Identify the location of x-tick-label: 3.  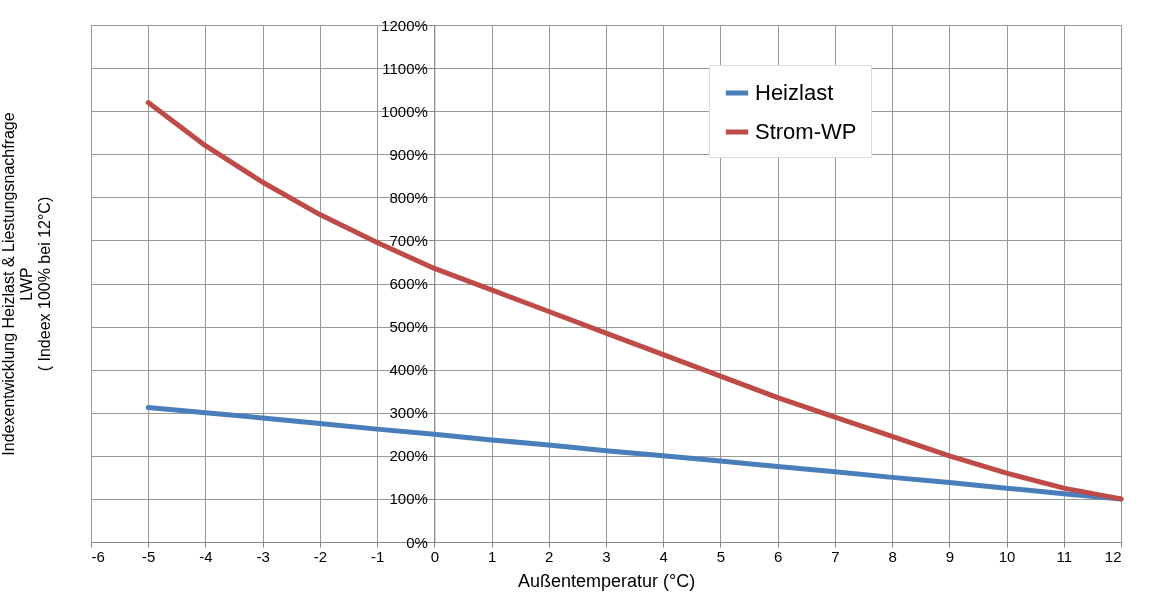
(606, 556).